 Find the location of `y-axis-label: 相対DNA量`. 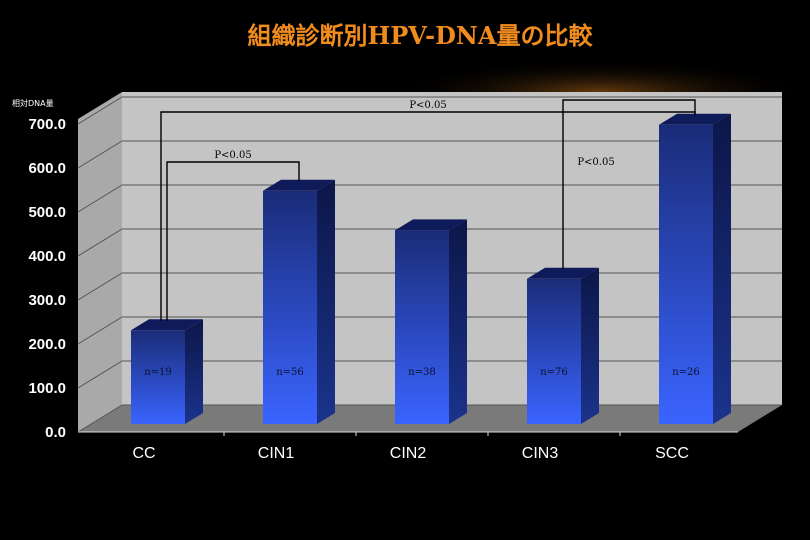

y-axis-label: 相対DNA量 is located at coordinates (33, 103).